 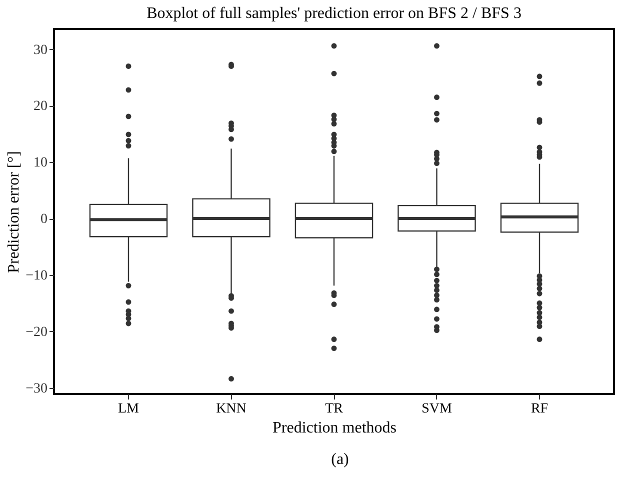 What do you see at coordinates (437, 409) in the screenshot?
I see `x-tick-label: SVM` at bounding box center [437, 409].